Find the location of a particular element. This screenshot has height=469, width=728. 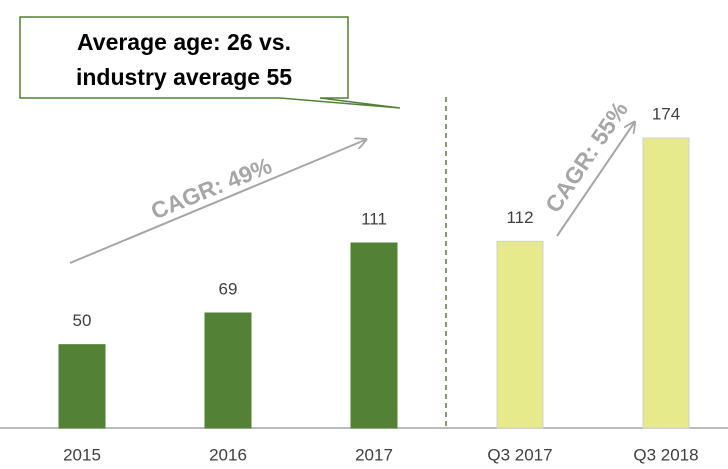

value-label: 69 is located at coordinates (228, 288).